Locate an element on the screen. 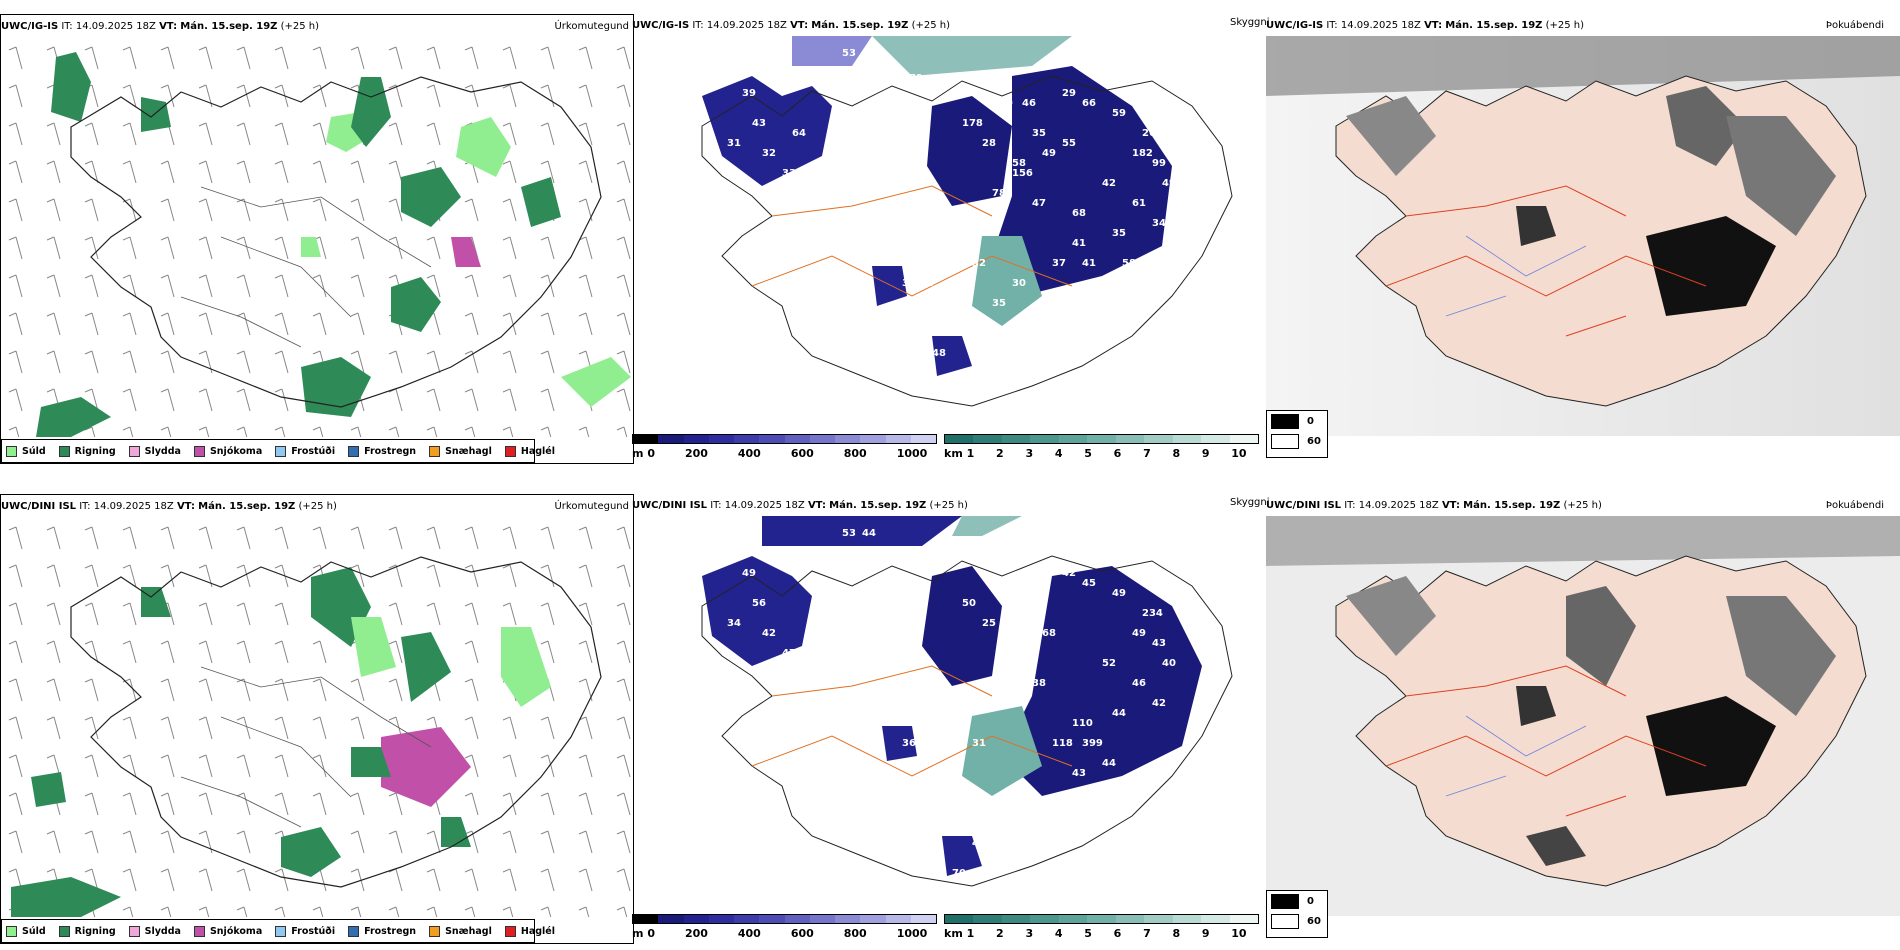  precip-type-title: Úrkomutegund is located at coordinates (591, 26).